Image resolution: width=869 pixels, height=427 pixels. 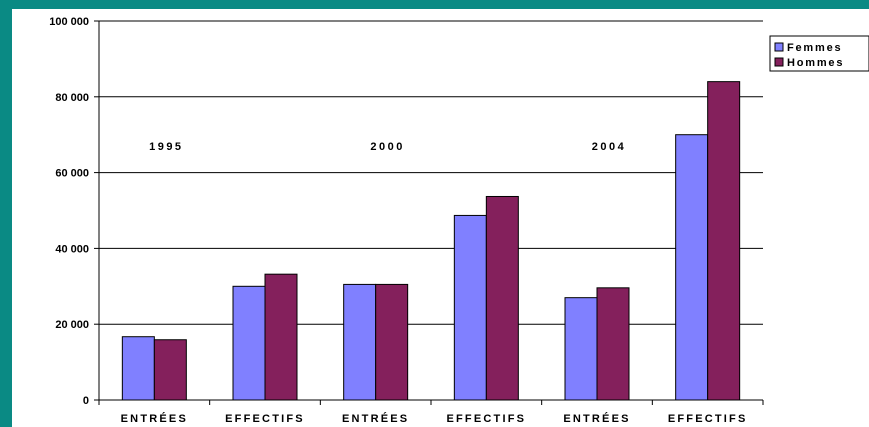 What do you see at coordinates (69, 22) in the screenshot?
I see `y-tick-label: 100 000` at bounding box center [69, 22].